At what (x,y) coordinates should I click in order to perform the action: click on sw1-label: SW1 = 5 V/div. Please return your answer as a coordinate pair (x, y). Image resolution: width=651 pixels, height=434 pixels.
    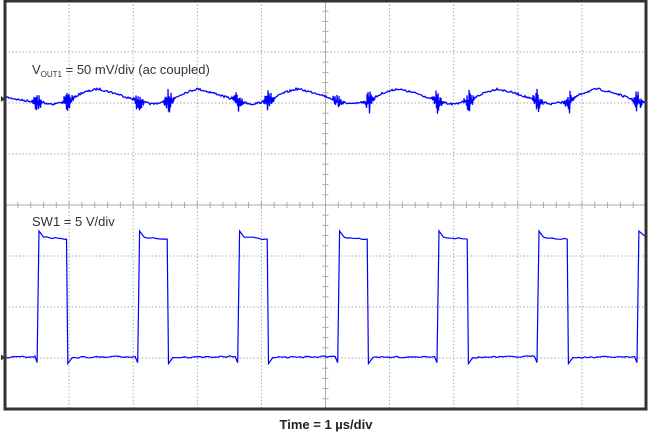
    Looking at the image, I should click on (73, 221).